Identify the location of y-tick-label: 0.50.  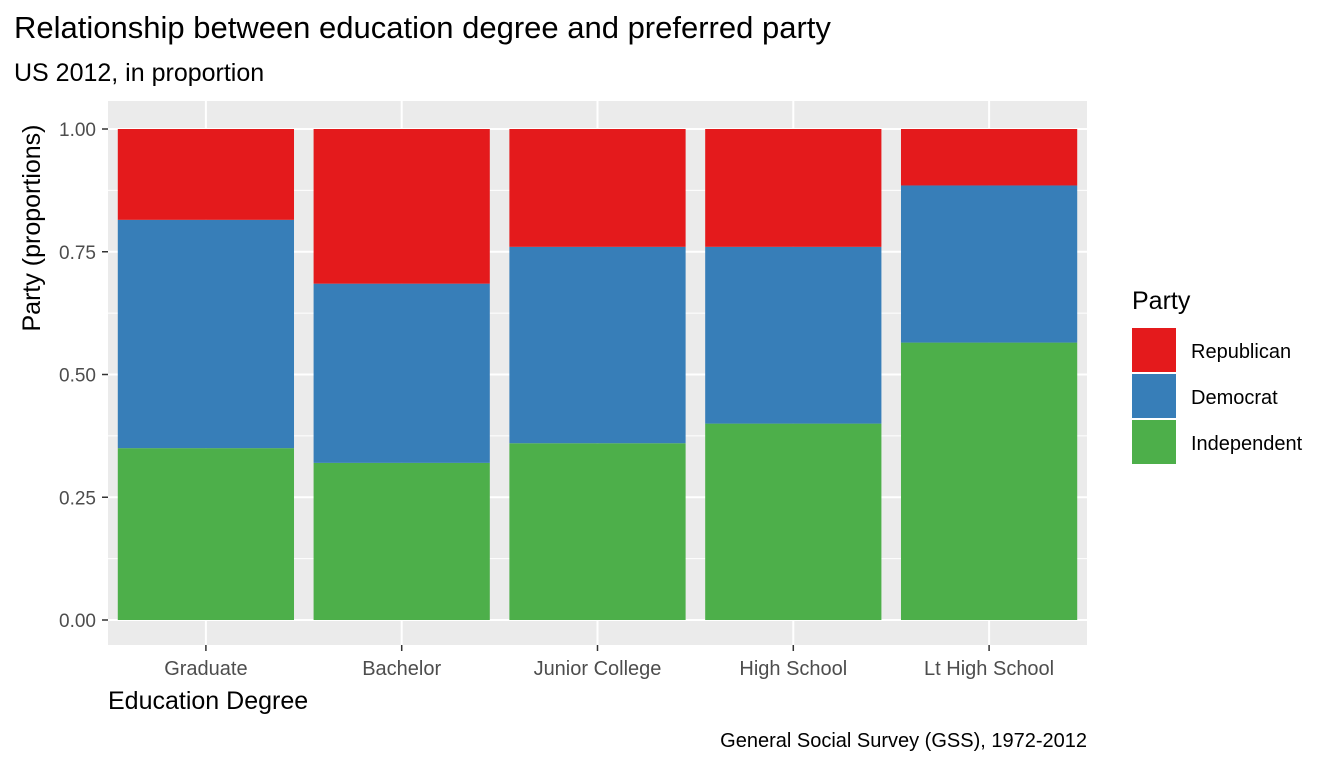
(77, 376).